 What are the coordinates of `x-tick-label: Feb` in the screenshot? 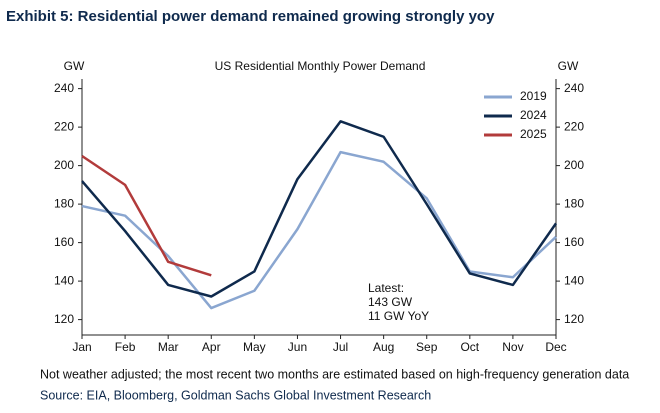 It's located at (125, 347).